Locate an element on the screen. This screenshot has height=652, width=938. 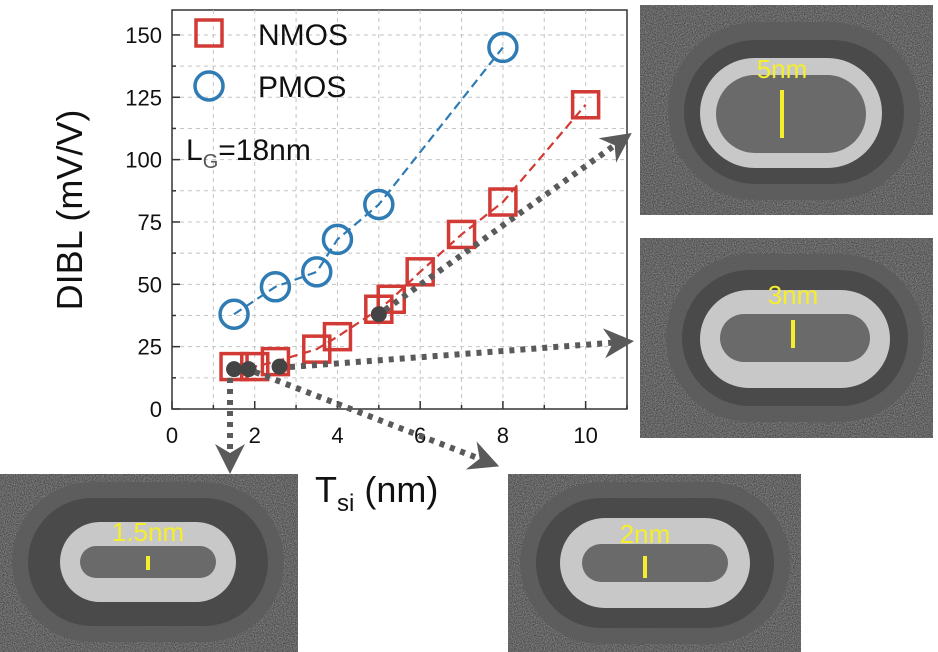
x-axis-title-unit: (nm) is located at coordinates (396, 489).